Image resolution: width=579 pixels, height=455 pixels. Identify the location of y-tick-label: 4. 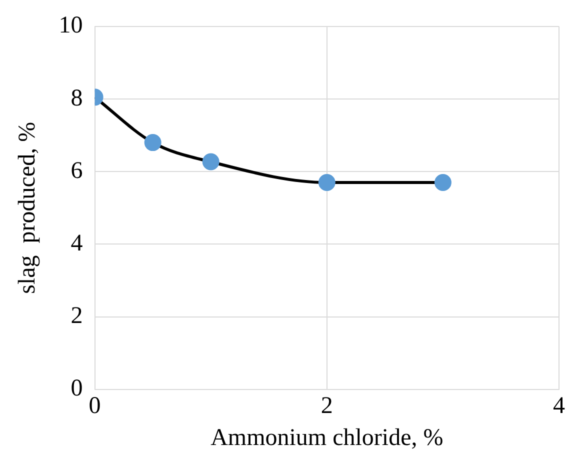
(76, 243).